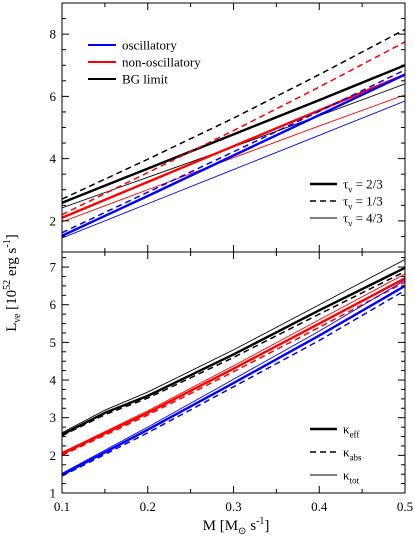 This screenshot has height=545, width=415. What do you see at coordinates (53, 304) in the screenshot?
I see `bottom-y-tick-label: 6` at bounding box center [53, 304].